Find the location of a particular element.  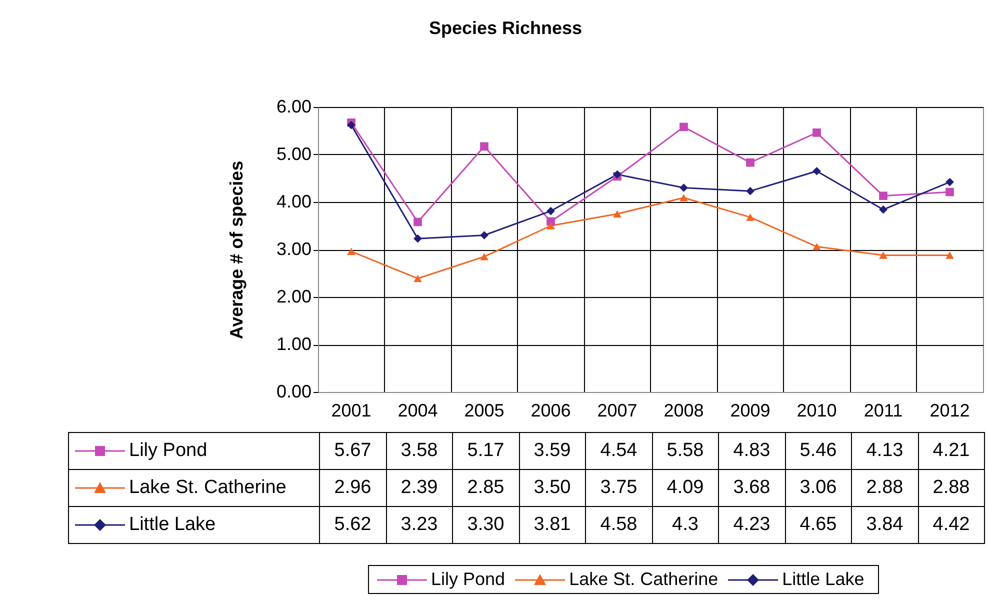

data-label: 4.13 is located at coordinates (885, 451).